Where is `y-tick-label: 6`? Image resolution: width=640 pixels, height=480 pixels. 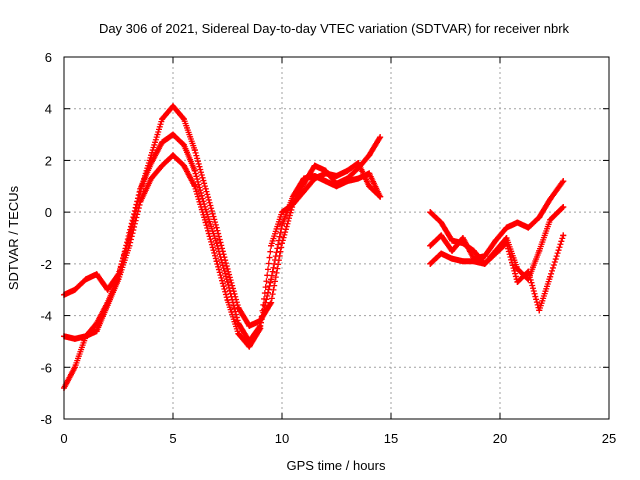
y-tick-label: 6 is located at coordinates (48, 57).